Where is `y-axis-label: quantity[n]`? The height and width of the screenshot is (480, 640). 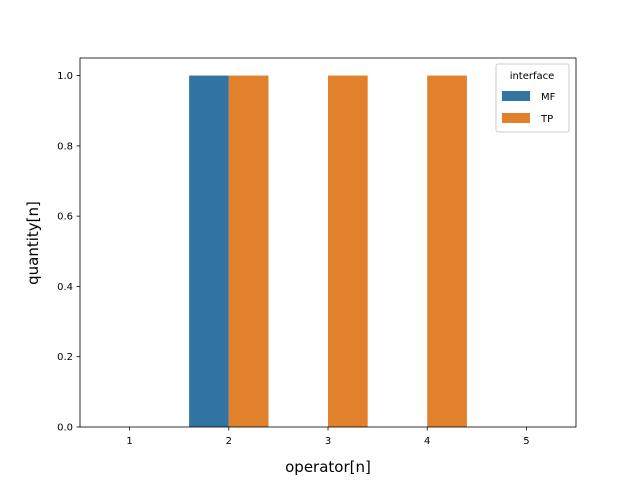 y-axis-label: quantity[n] is located at coordinates (33, 243).